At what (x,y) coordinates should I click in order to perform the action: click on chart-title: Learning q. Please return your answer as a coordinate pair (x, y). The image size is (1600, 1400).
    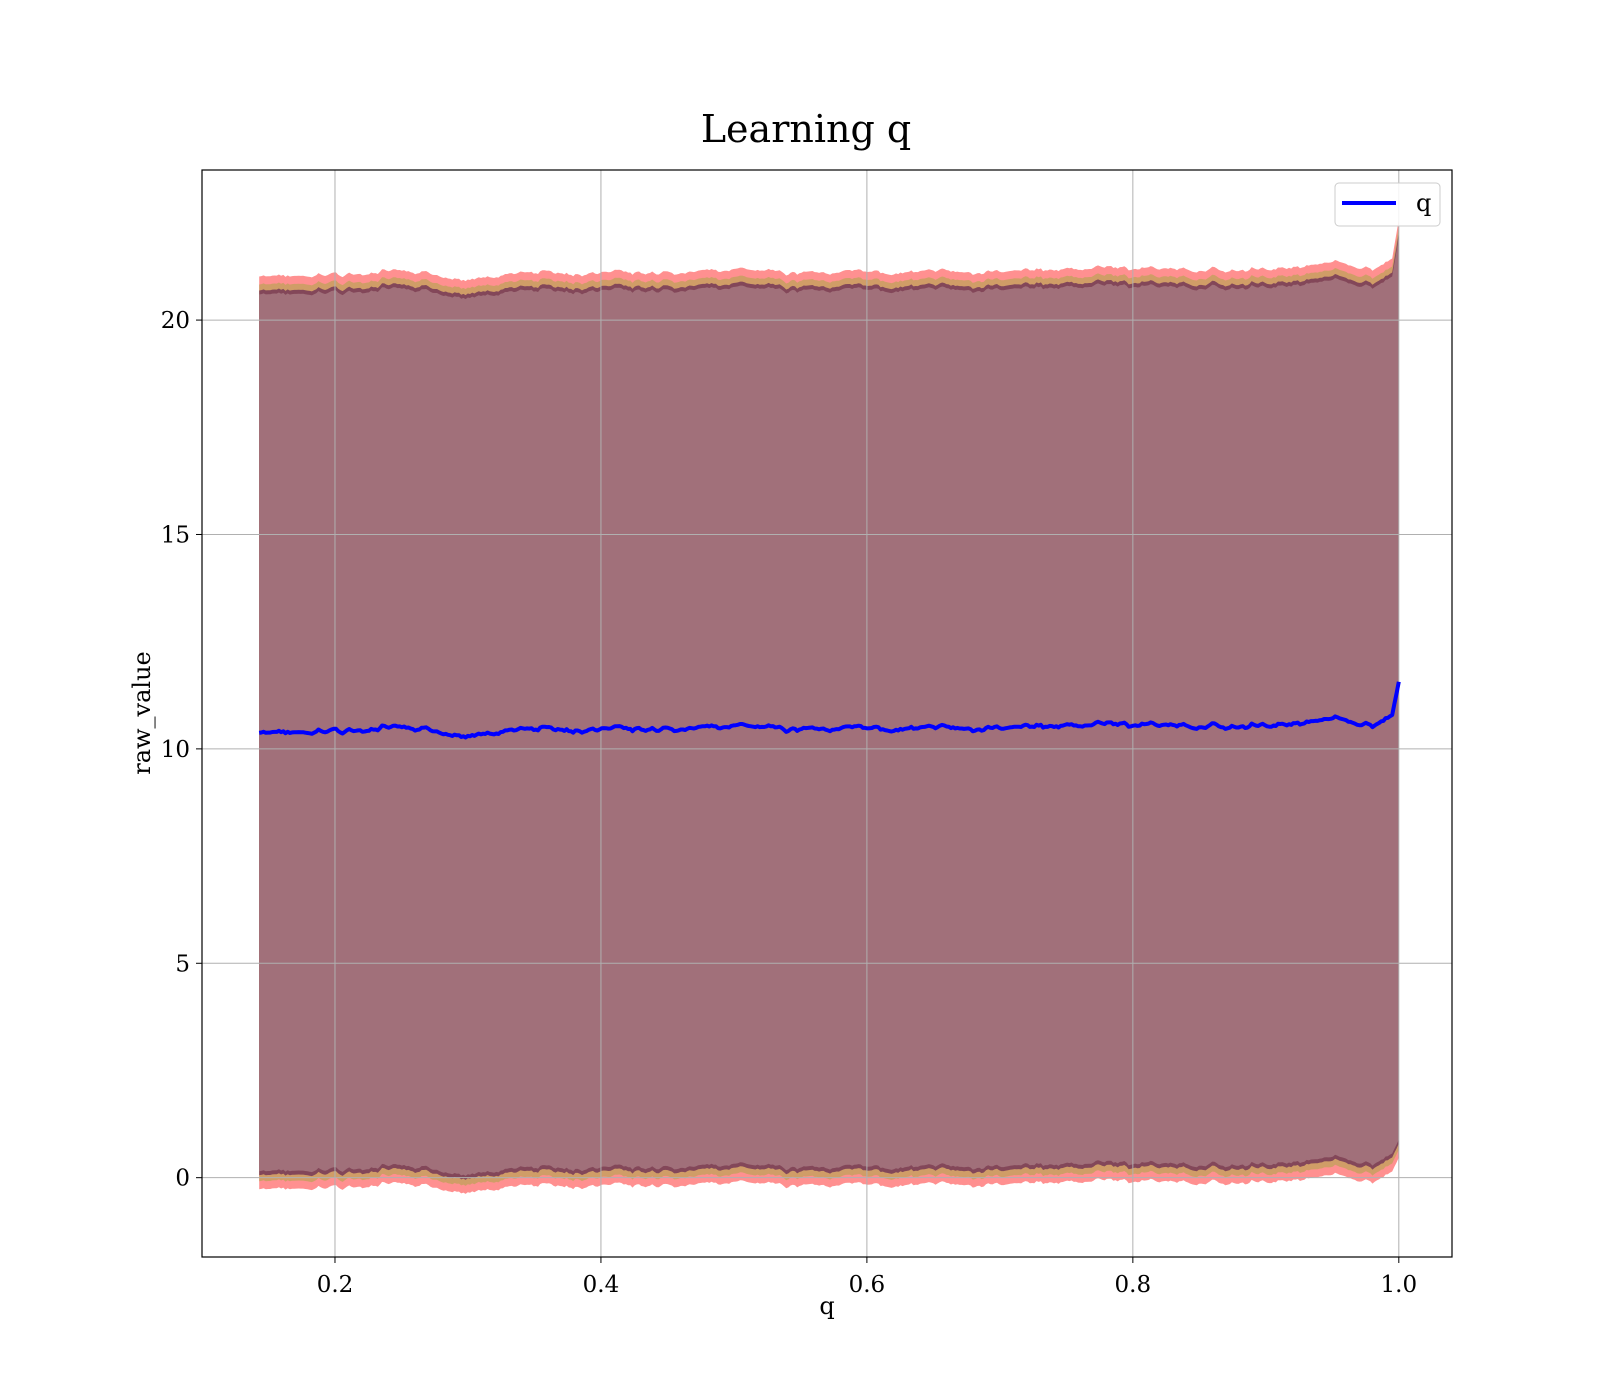
    Looking at the image, I should click on (806, 129).